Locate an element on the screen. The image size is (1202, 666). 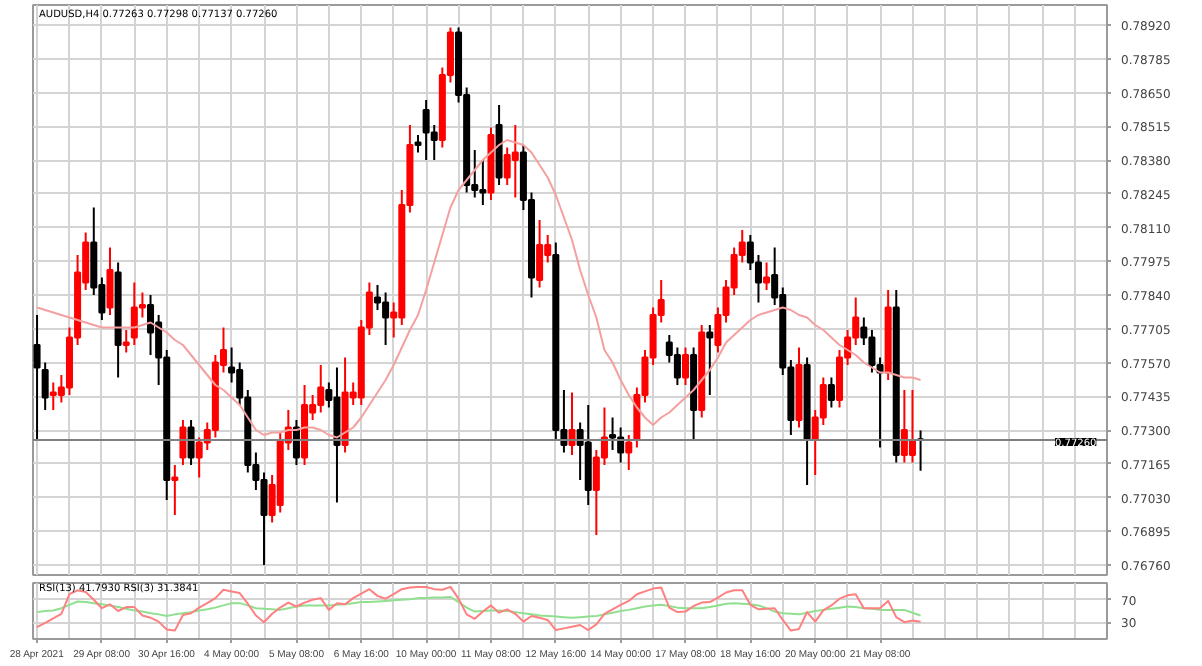
line-series is located at coordinates (479, 608).